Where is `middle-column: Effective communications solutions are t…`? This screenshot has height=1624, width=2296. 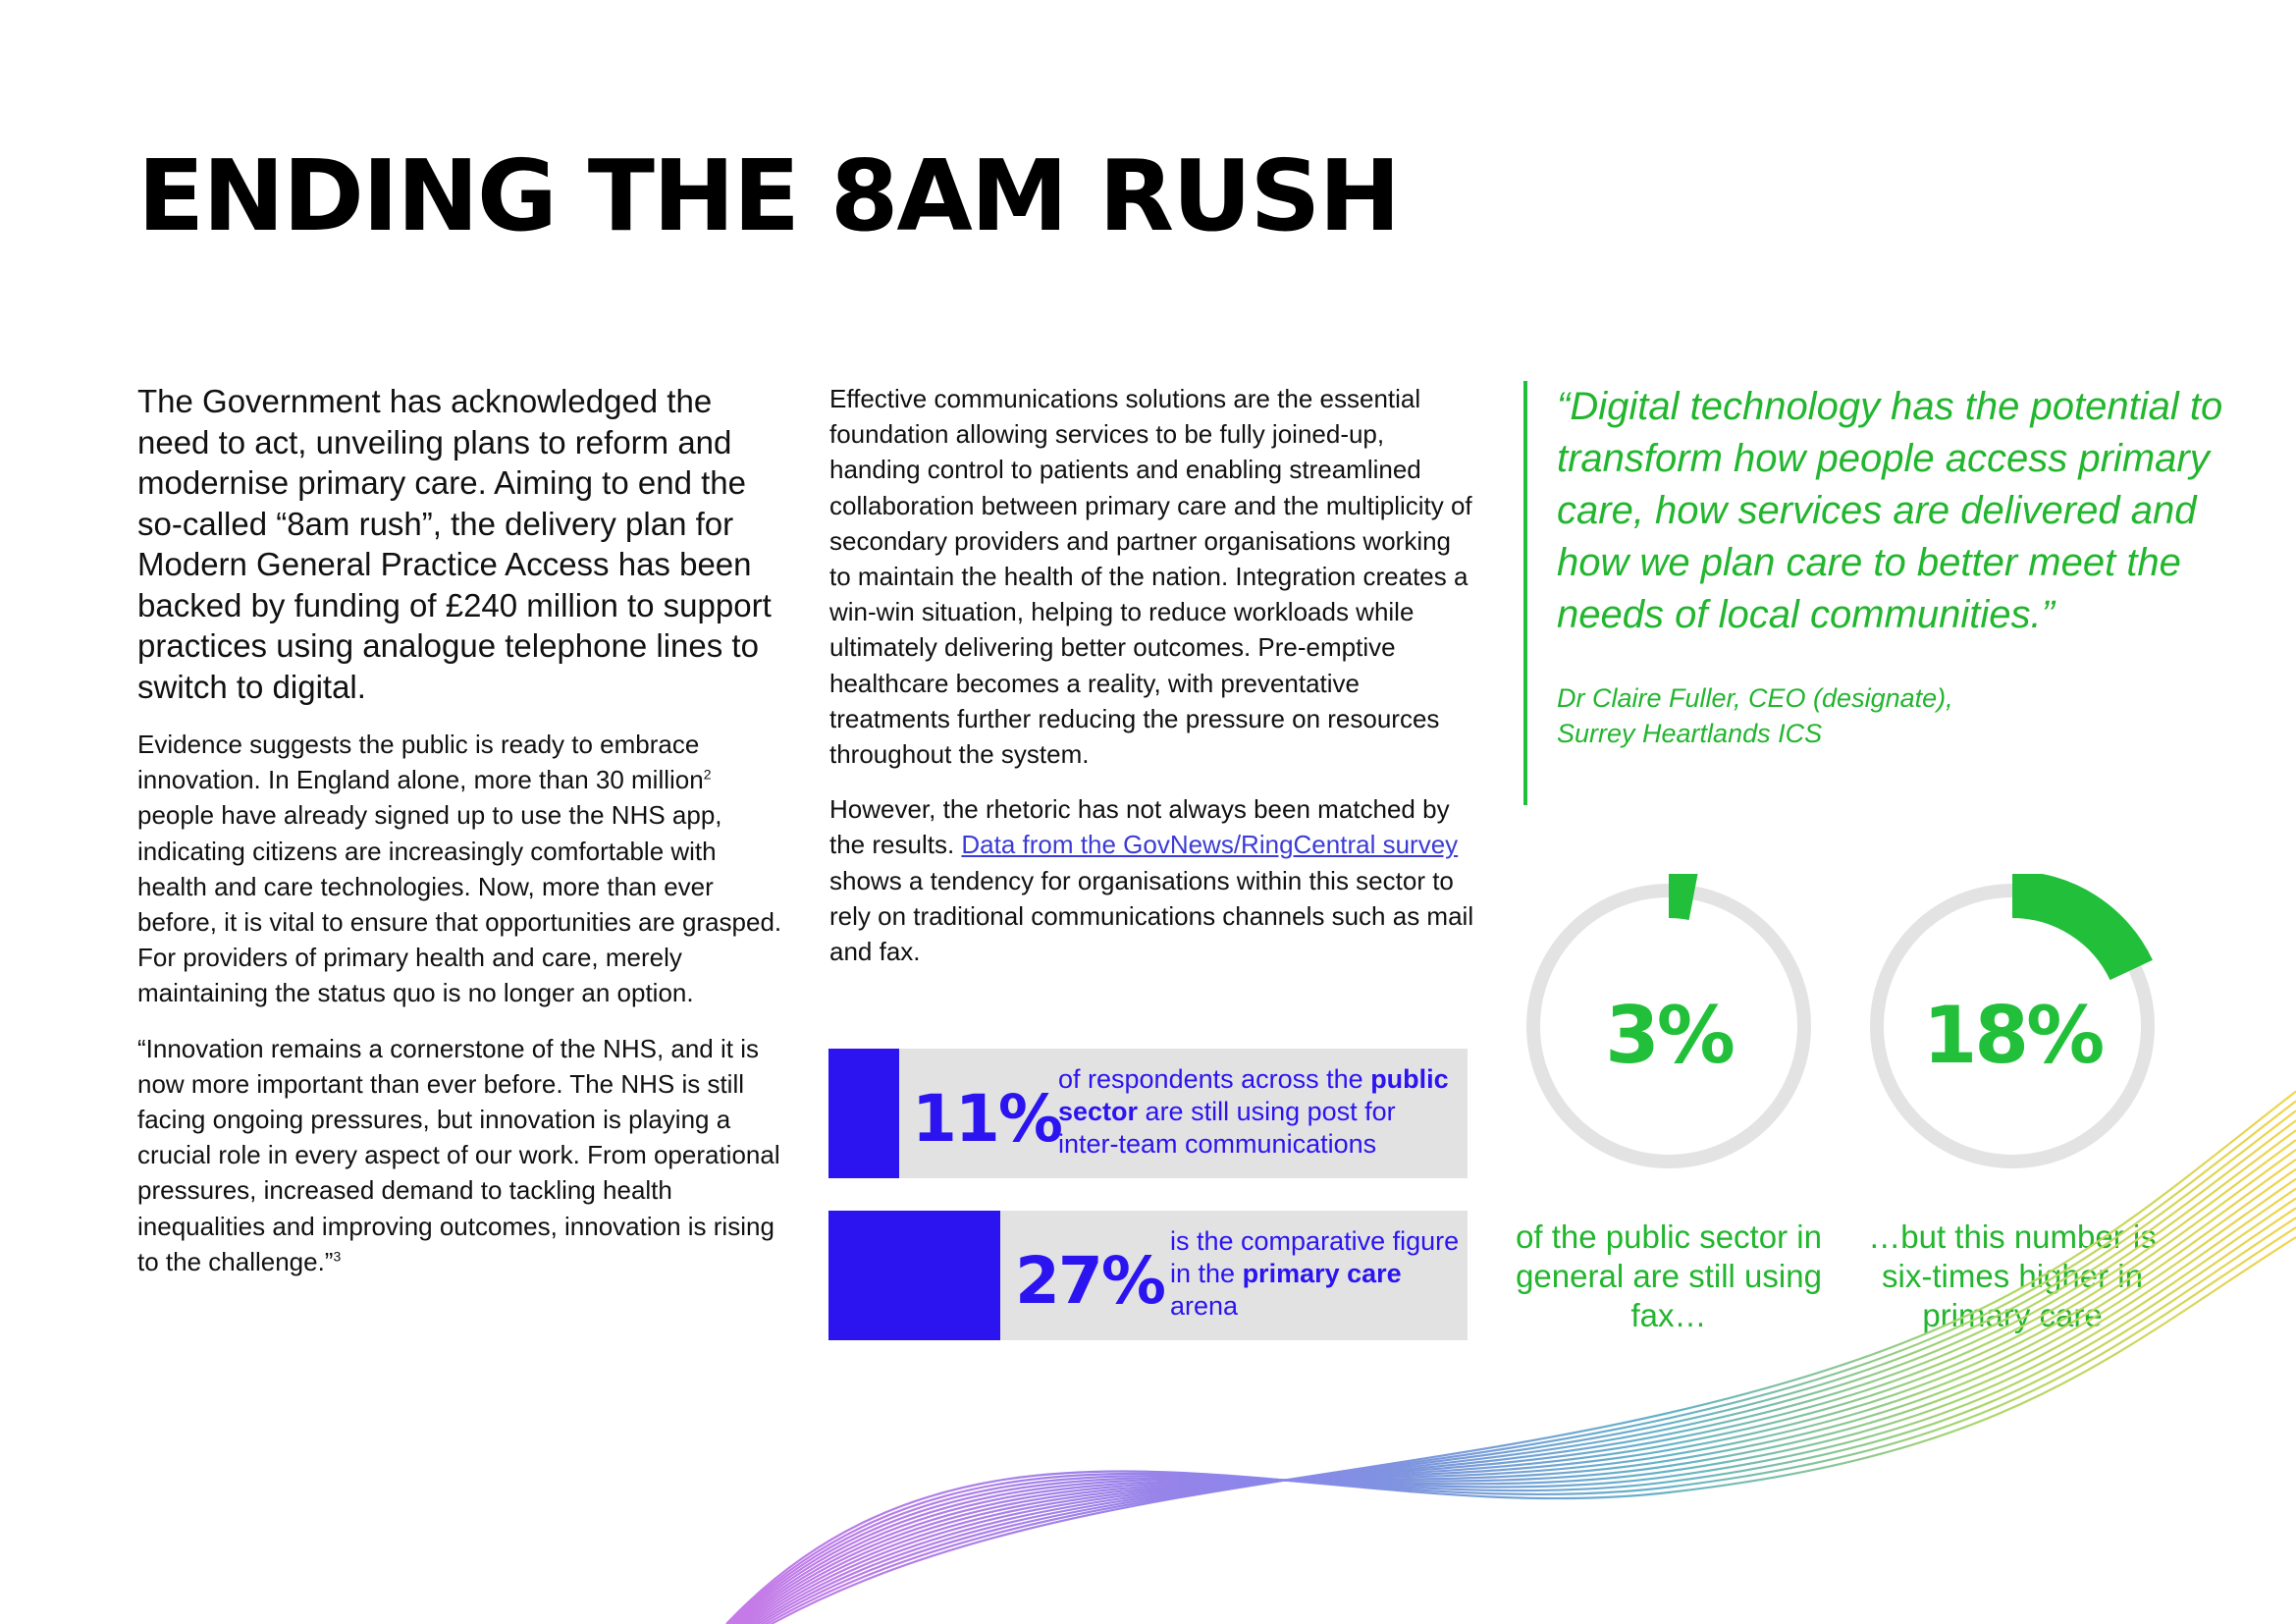
middle-column: Effective communications solutions are t… is located at coordinates (1153, 685).